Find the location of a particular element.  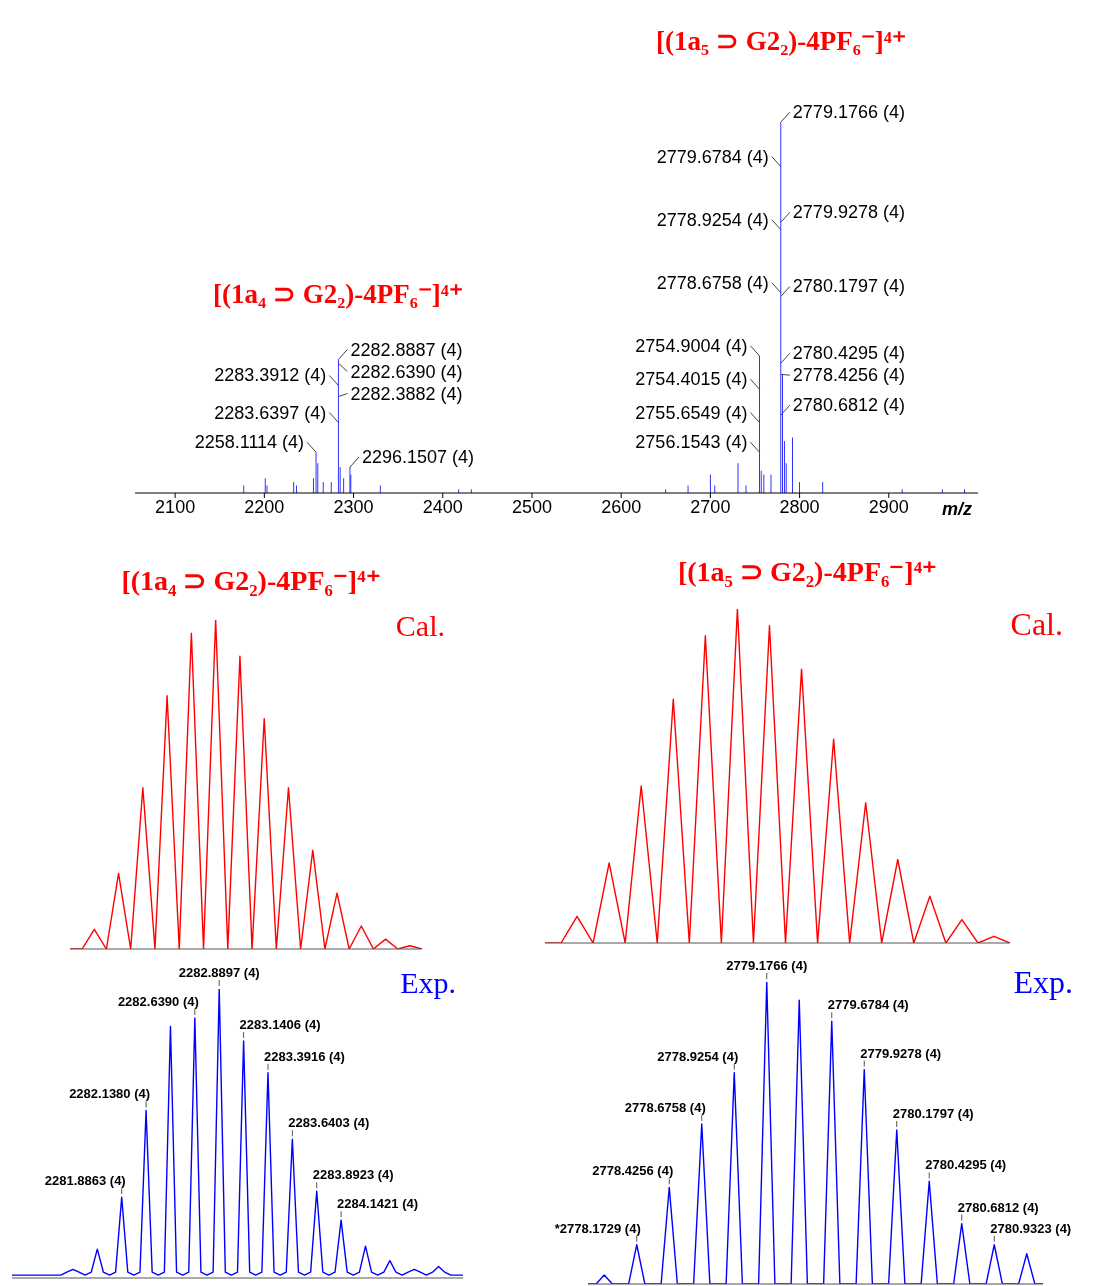

x-tick-label: 2200 is located at coordinates (264, 506).